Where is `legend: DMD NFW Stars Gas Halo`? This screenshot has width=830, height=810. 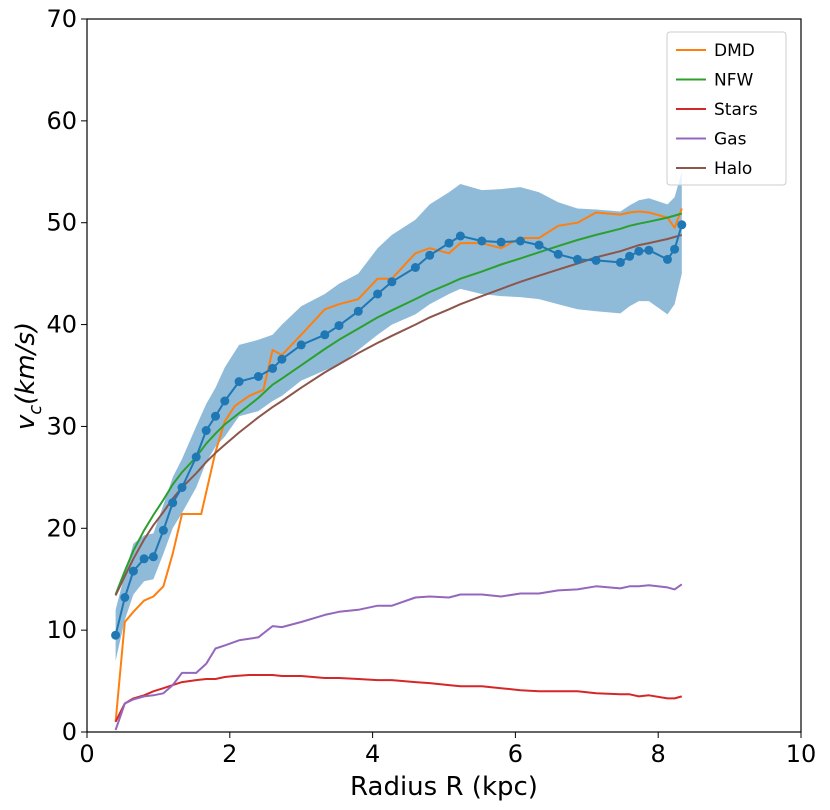
legend: DMD NFW Stars Gas Halo is located at coordinates (726, 108).